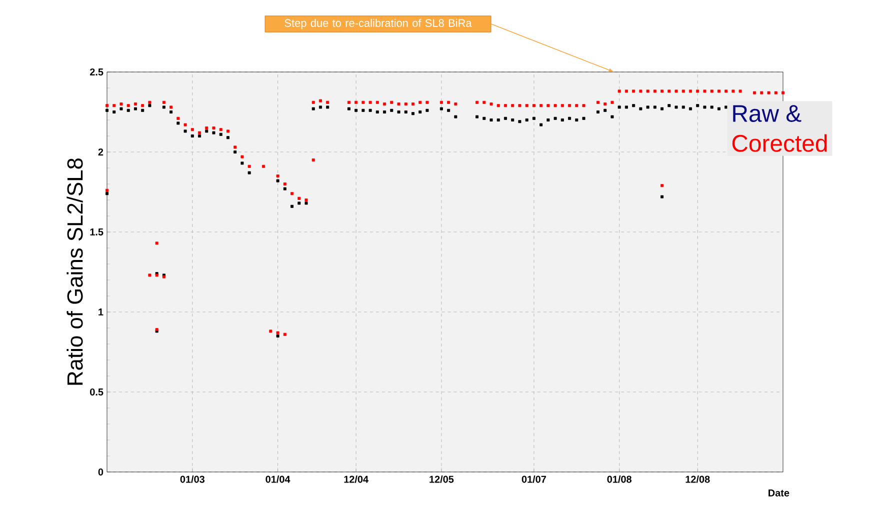 This screenshot has height=531, width=877. What do you see at coordinates (779, 493) in the screenshot?
I see `x-axis-title: Date` at bounding box center [779, 493].